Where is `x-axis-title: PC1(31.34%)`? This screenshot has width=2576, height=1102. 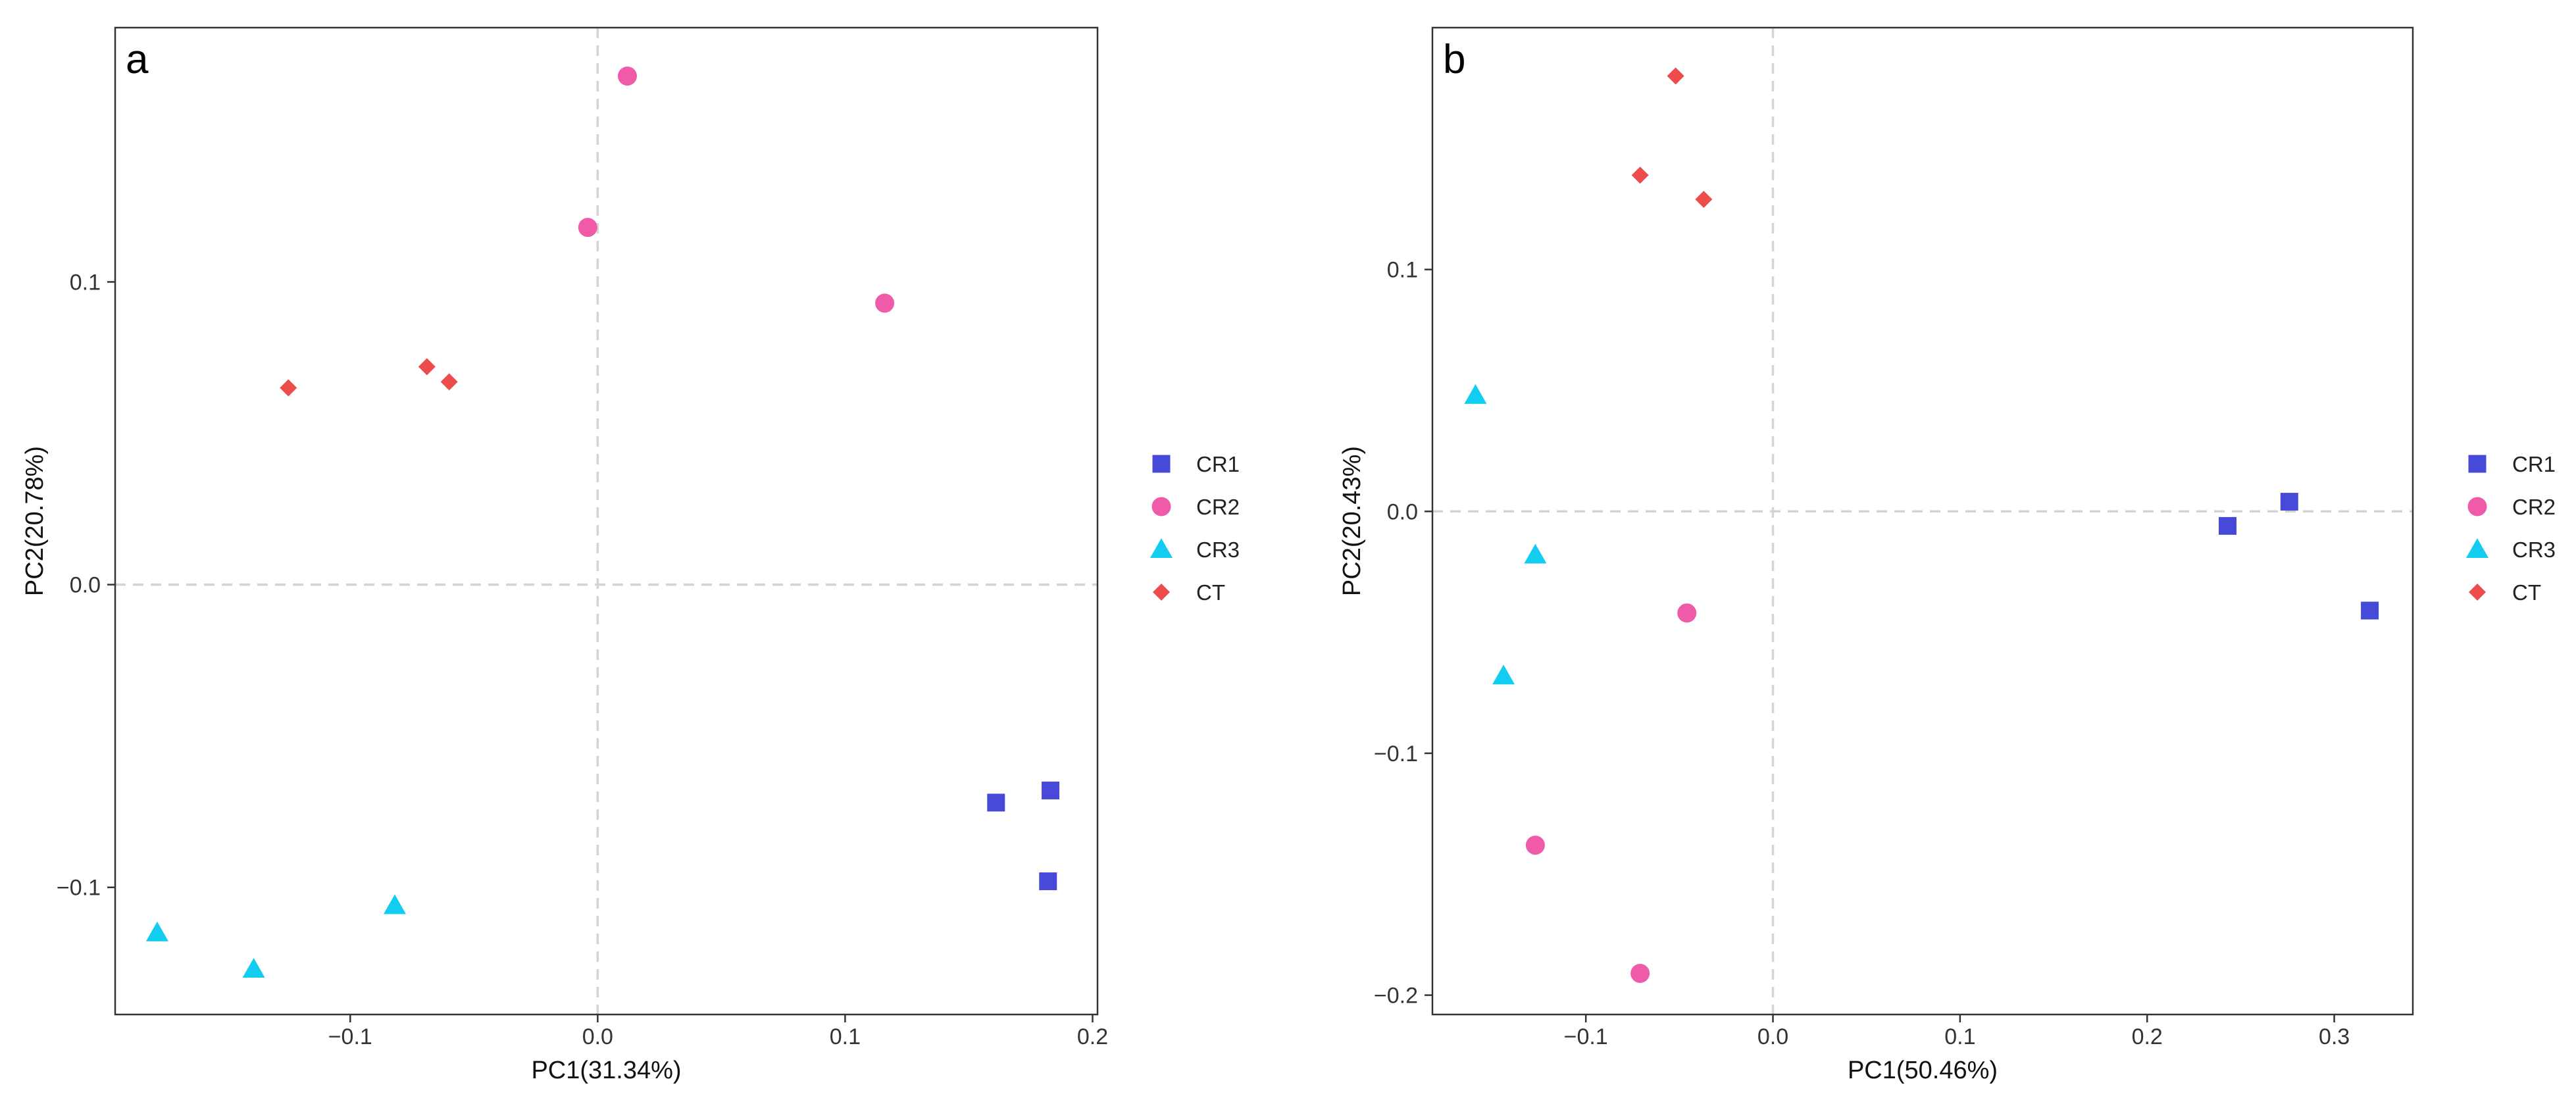
x-axis-title: PC1(31.34%) is located at coordinates (606, 1070).